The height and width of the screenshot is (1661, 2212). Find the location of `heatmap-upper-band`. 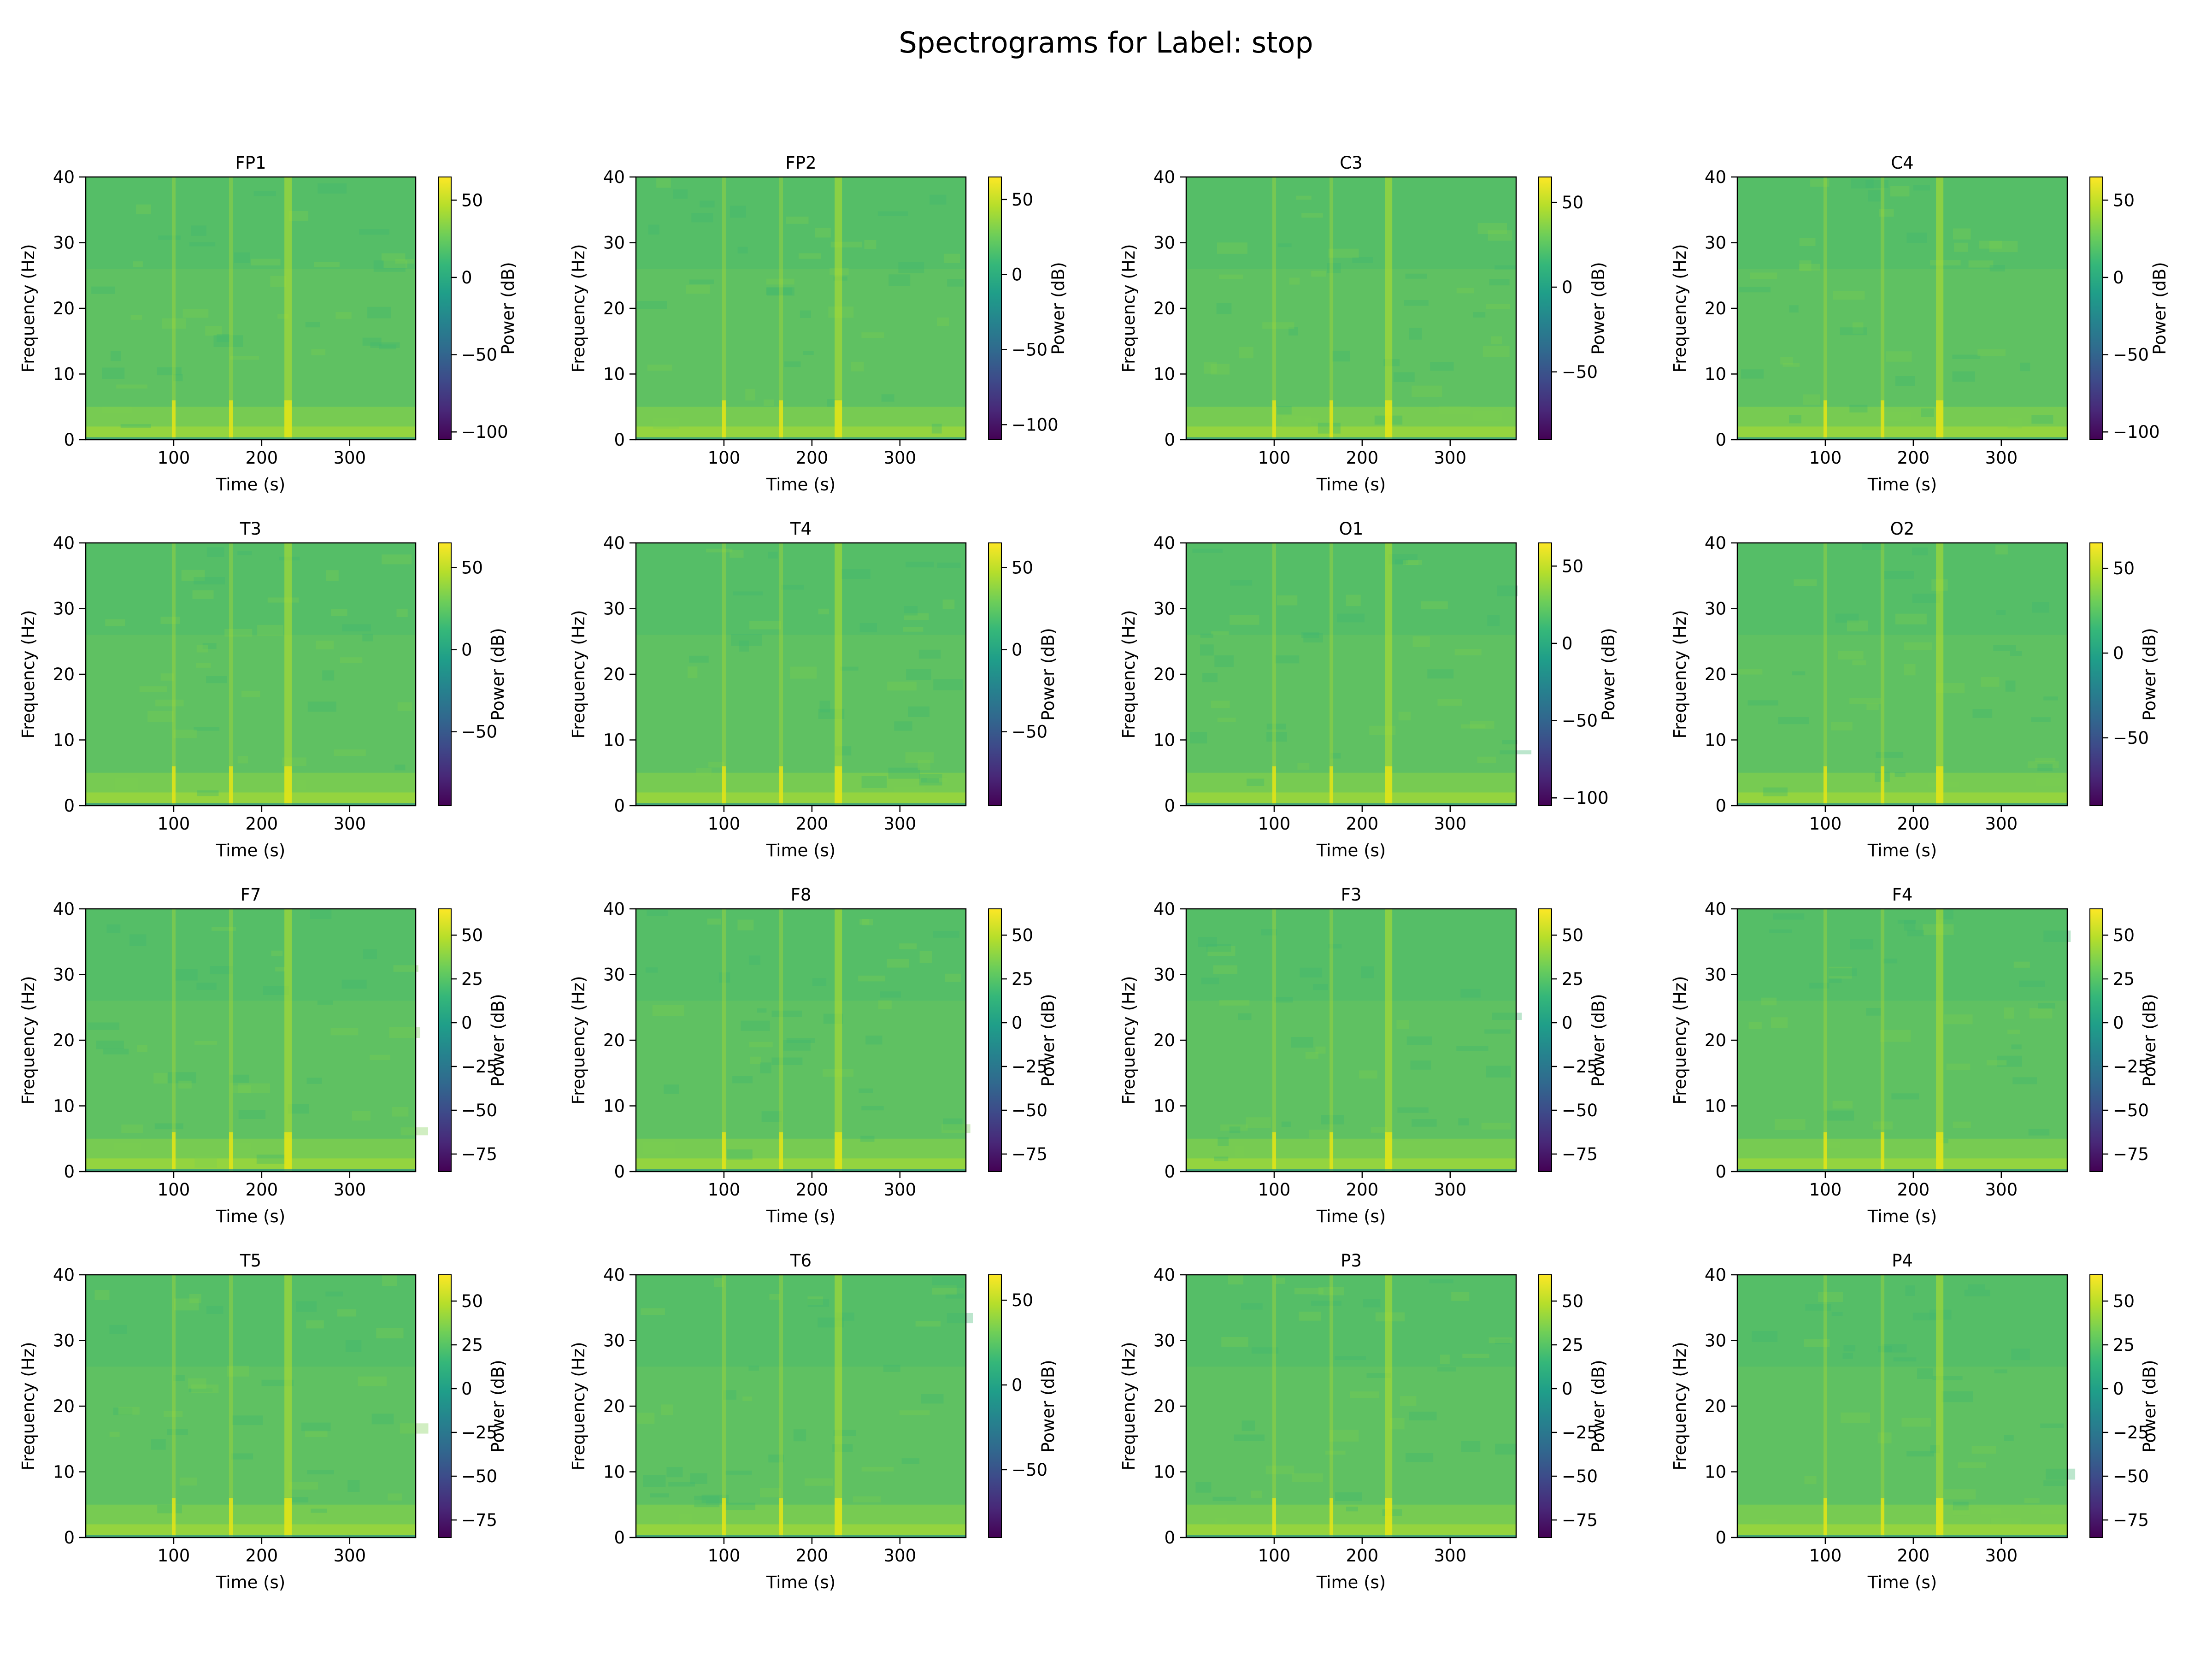

heatmap-upper-band is located at coordinates (1902, 1321).